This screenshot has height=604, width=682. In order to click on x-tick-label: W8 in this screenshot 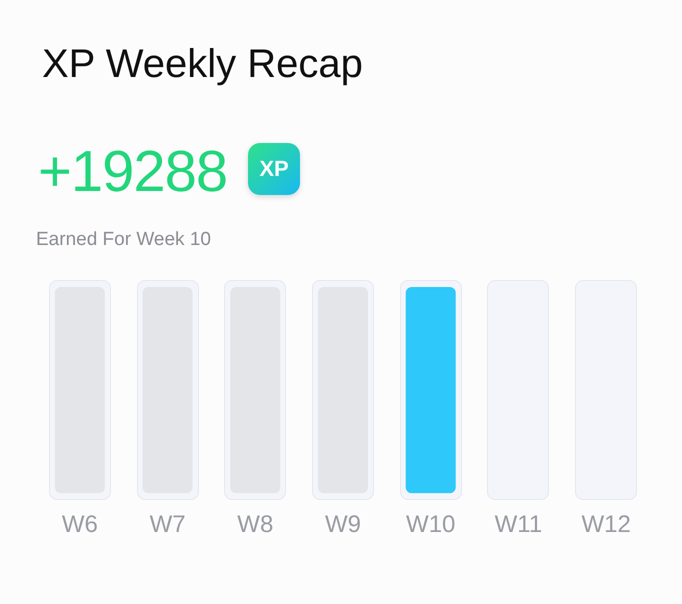, I will do `click(255, 524)`.